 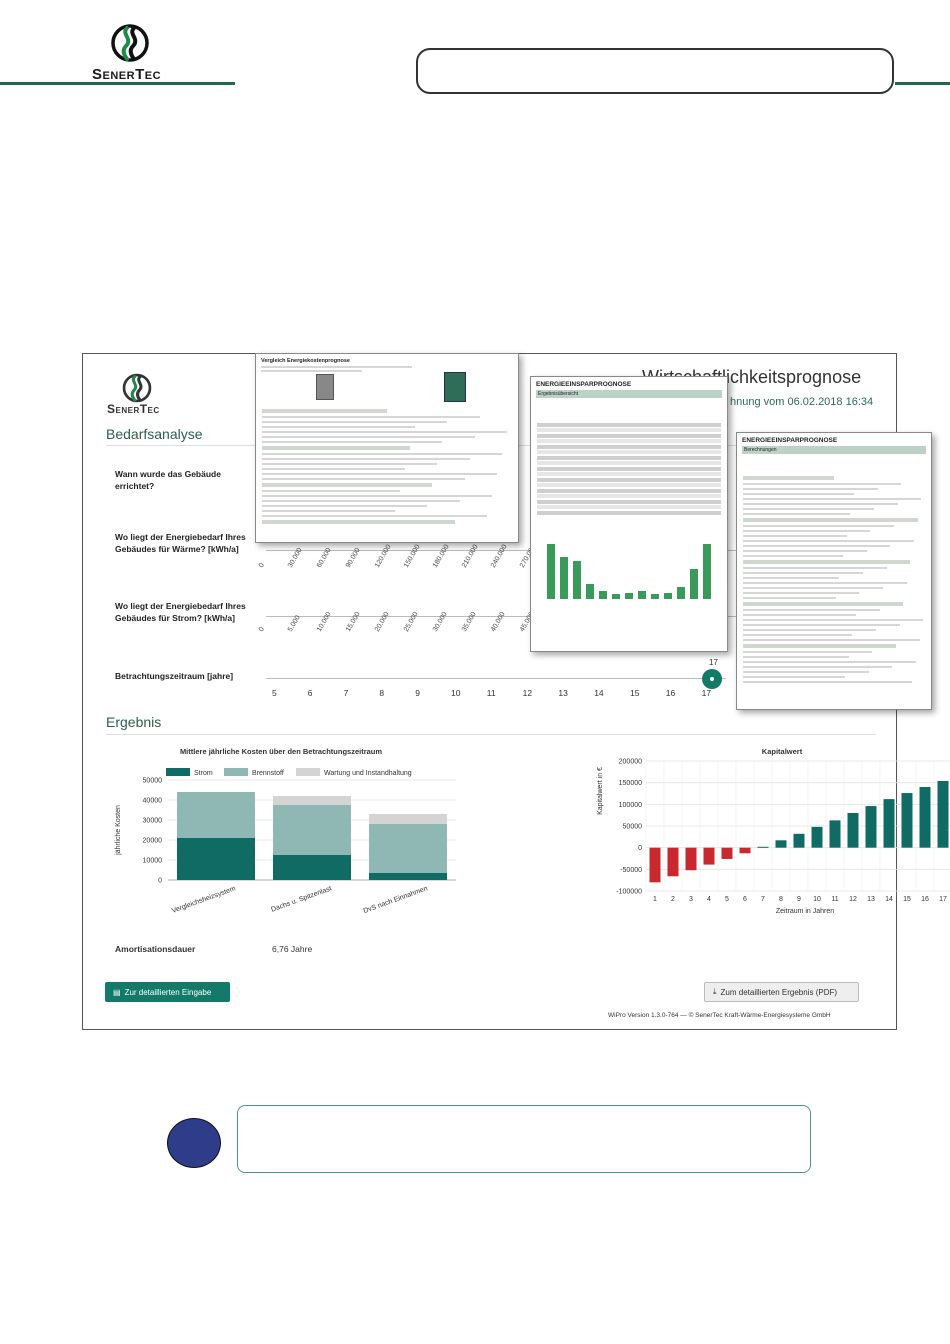 What do you see at coordinates (261, 565) in the screenshot?
I see `heat-tick-label: 0` at bounding box center [261, 565].